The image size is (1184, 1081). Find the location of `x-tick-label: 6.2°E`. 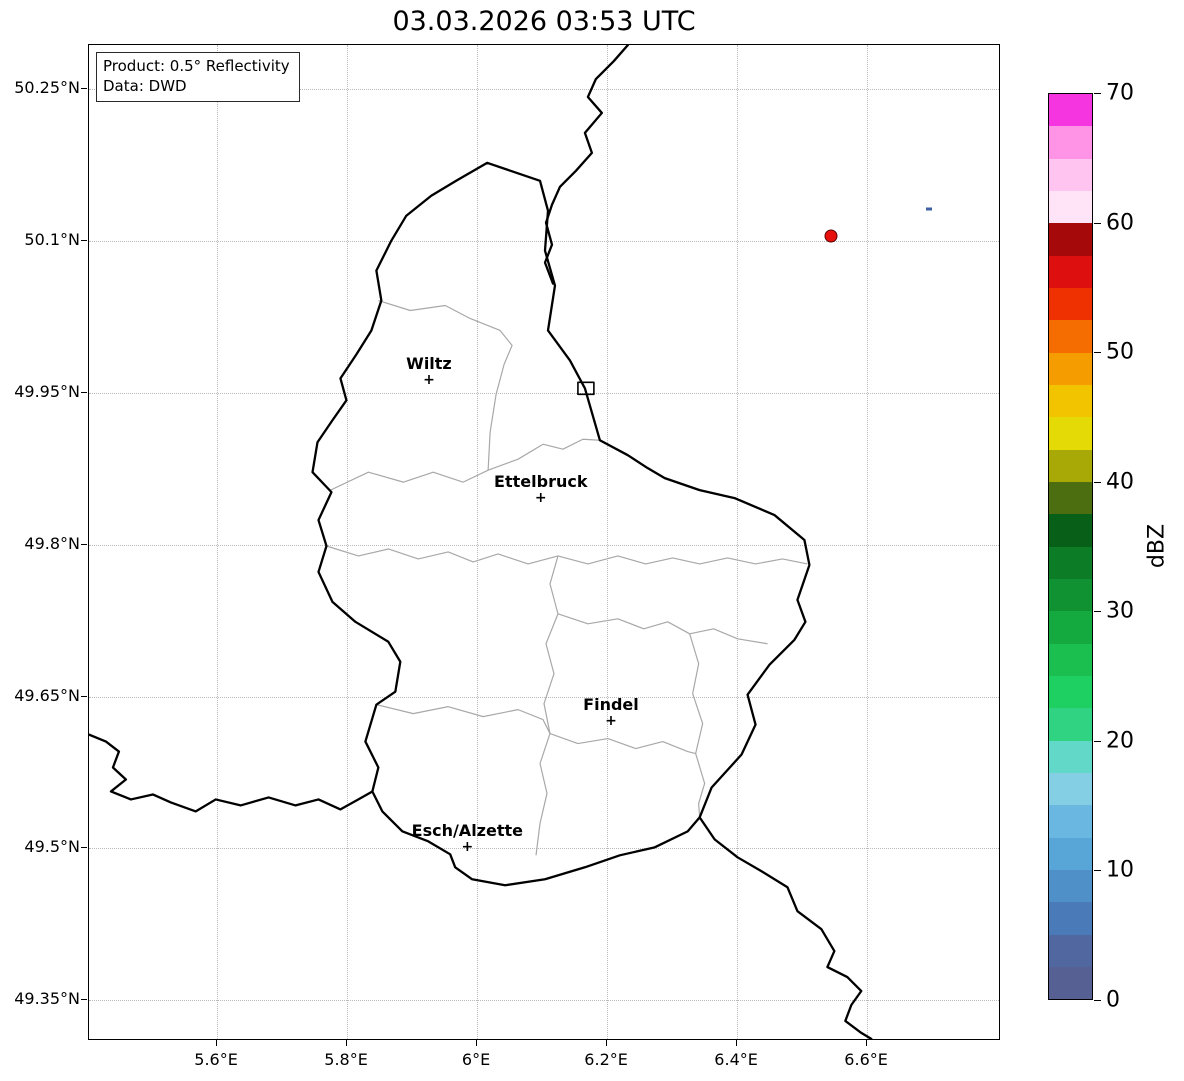

x-tick-label: 6.2°E is located at coordinates (606, 1059).